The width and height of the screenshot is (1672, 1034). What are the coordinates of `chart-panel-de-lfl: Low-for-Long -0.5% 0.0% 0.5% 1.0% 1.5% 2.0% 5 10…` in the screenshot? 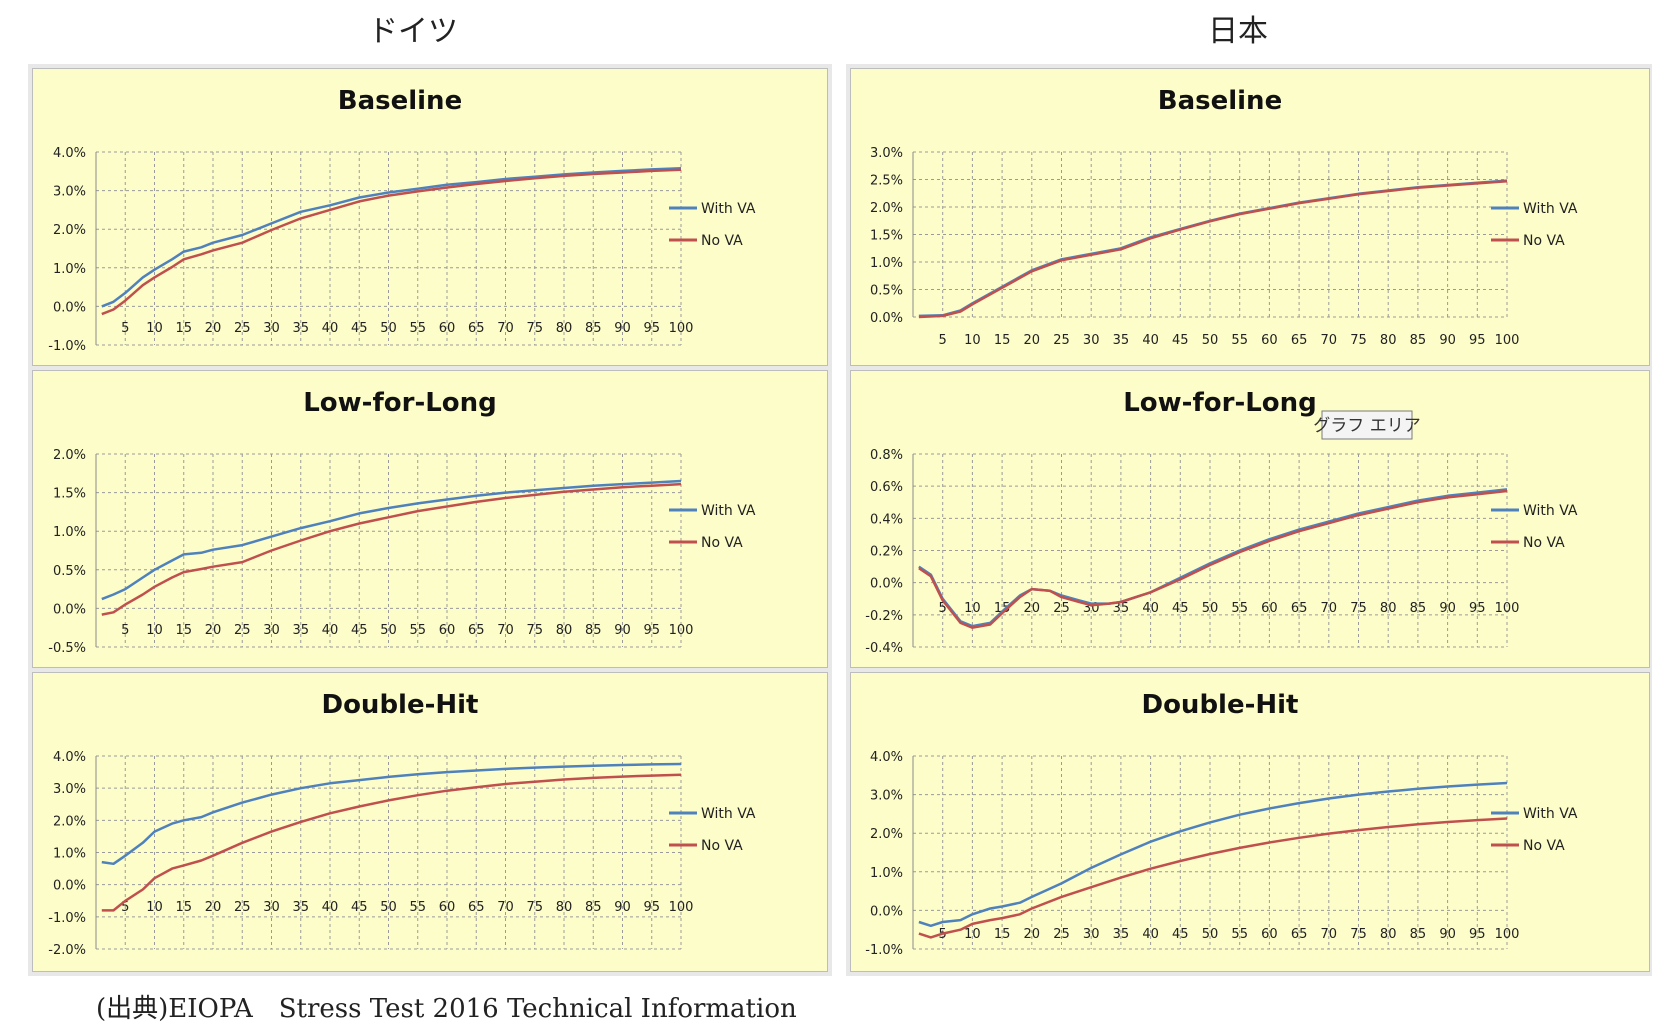 It's located at (430, 519).